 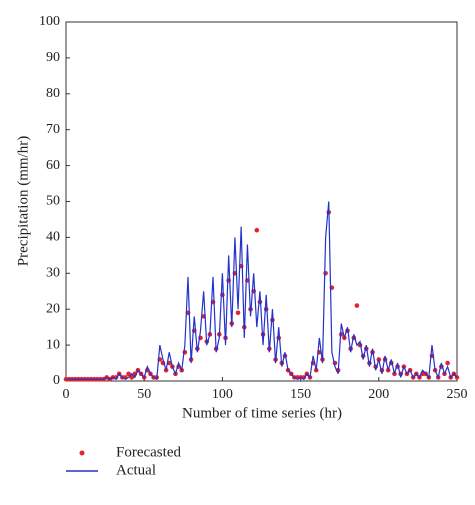 What do you see at coordinates (53, 308) in the screenshot?
I see `y-tick-label: 20` at bounding box center [53, 308].